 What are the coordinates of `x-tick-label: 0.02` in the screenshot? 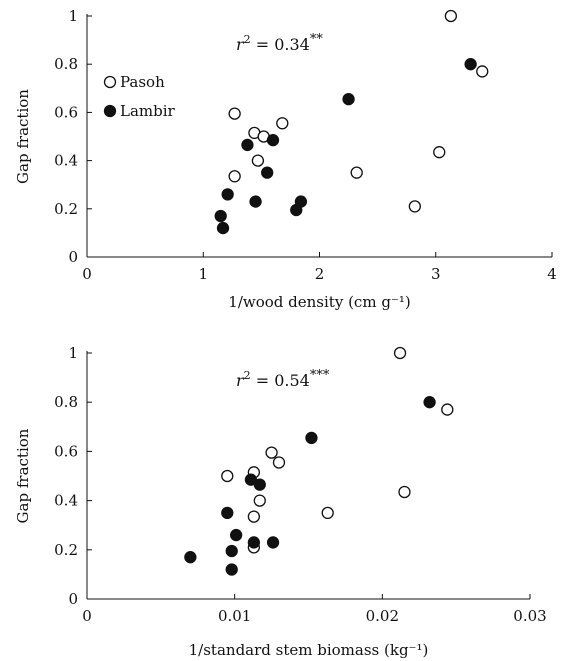 It's located at (382, 616).